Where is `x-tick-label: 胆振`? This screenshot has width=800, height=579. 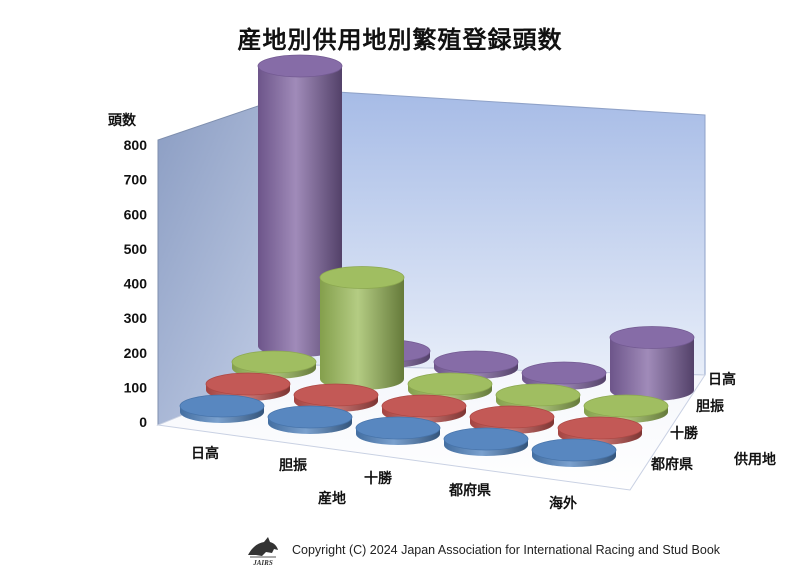 x-tick-label: 胆振 is located at coordinates (293, 465).